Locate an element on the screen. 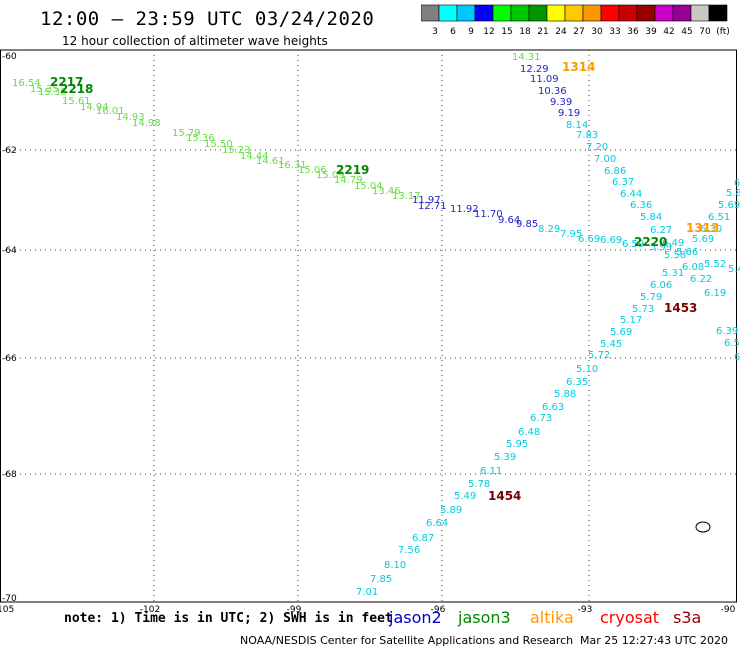 This screenshot has height=650, width=740. wave-height-label: 5.79 is located at coordinates (651, 297).